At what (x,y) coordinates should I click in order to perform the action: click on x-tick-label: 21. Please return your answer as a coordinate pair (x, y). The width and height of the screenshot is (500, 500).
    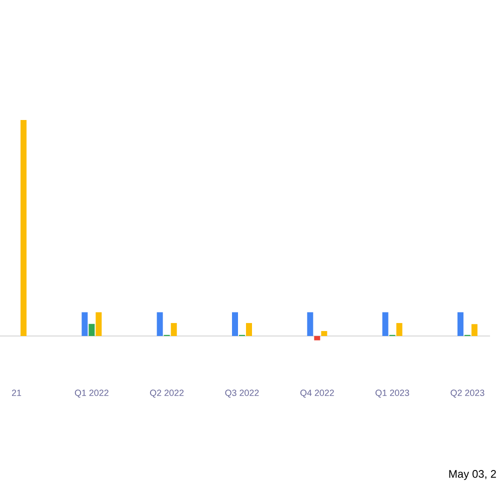
    Looking at the image, I should click on (17, 393).